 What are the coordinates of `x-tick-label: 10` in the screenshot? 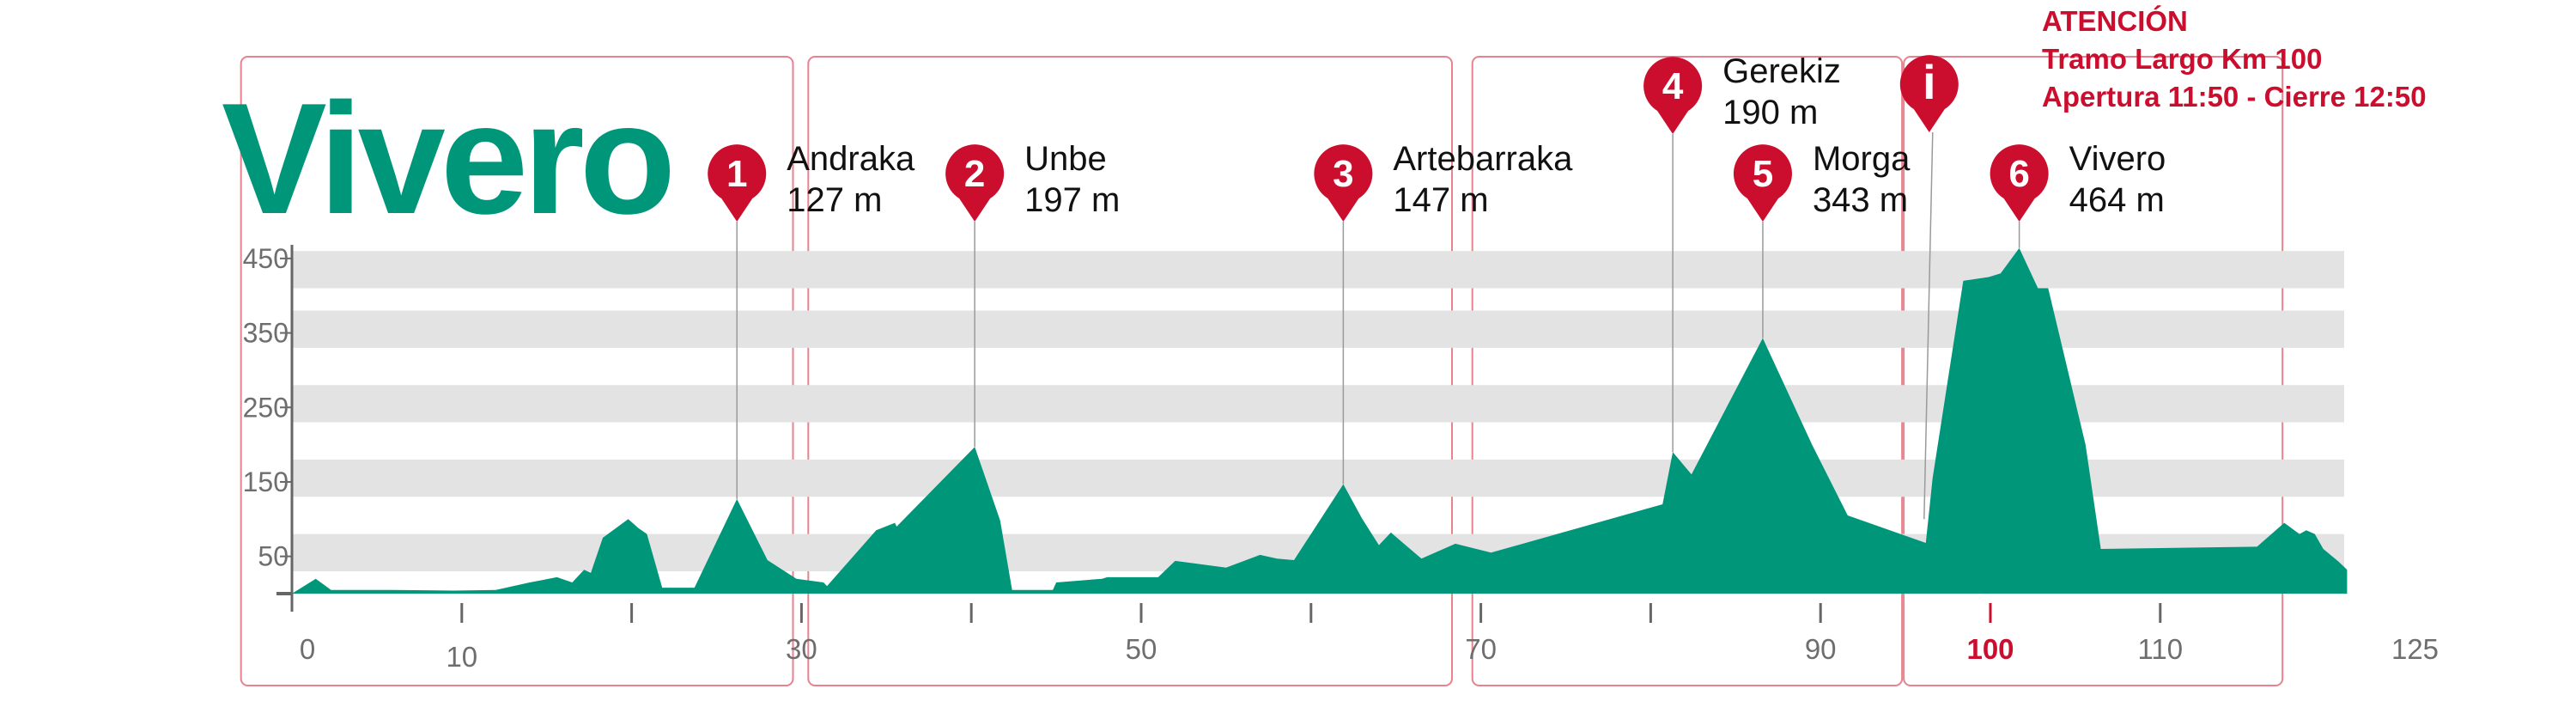 It's located at (461, 657).